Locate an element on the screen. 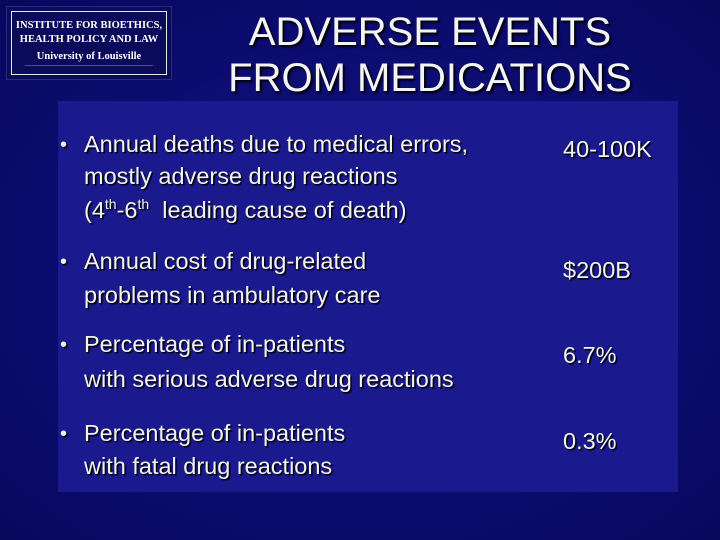  item-value: $200B is located at coordinates (597, 270).